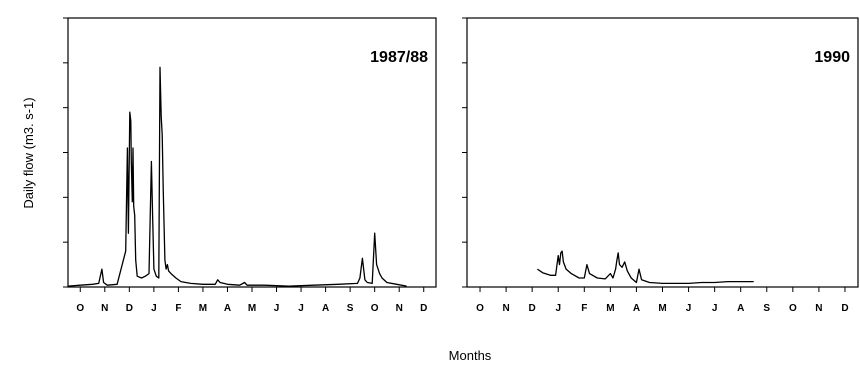  I want to click on y-axis-label: Daily flow (m3. s-1), so click(28, 152).